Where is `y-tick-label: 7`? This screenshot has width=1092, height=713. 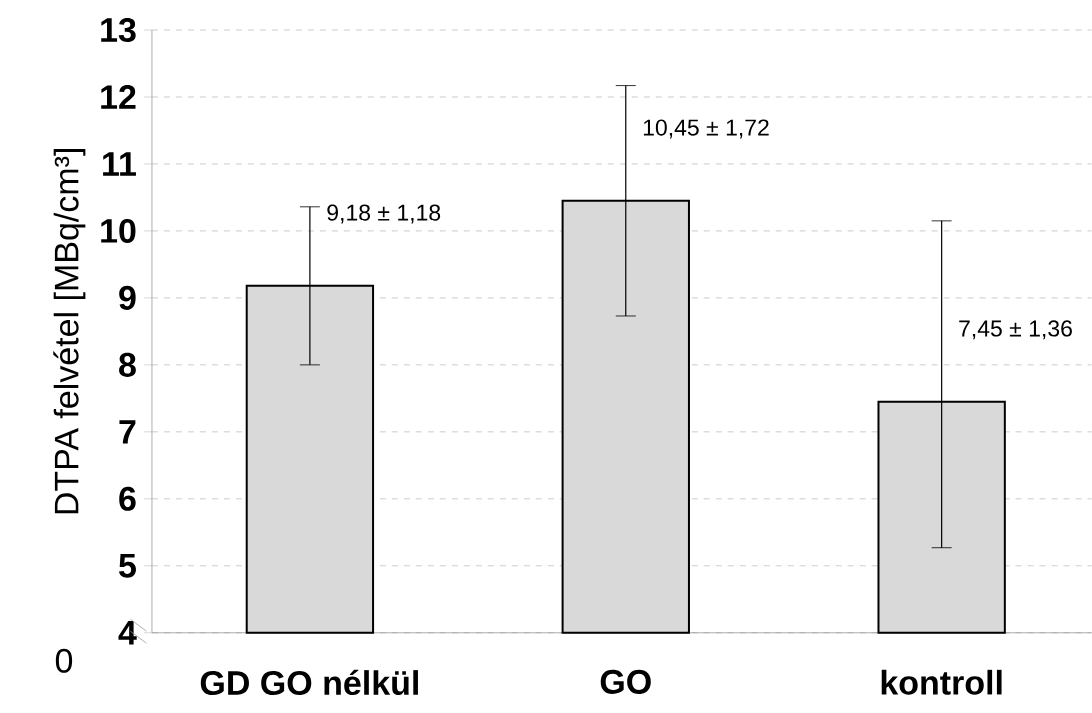
y-tick-label: 7 is located at coordinates (127, 432).